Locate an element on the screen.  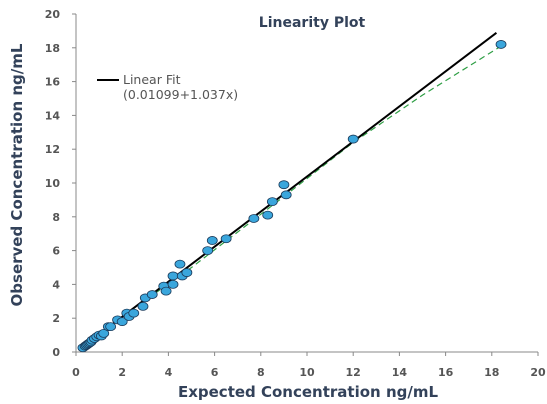
x-tick-label: 10 is located at coordinates (307, 372).